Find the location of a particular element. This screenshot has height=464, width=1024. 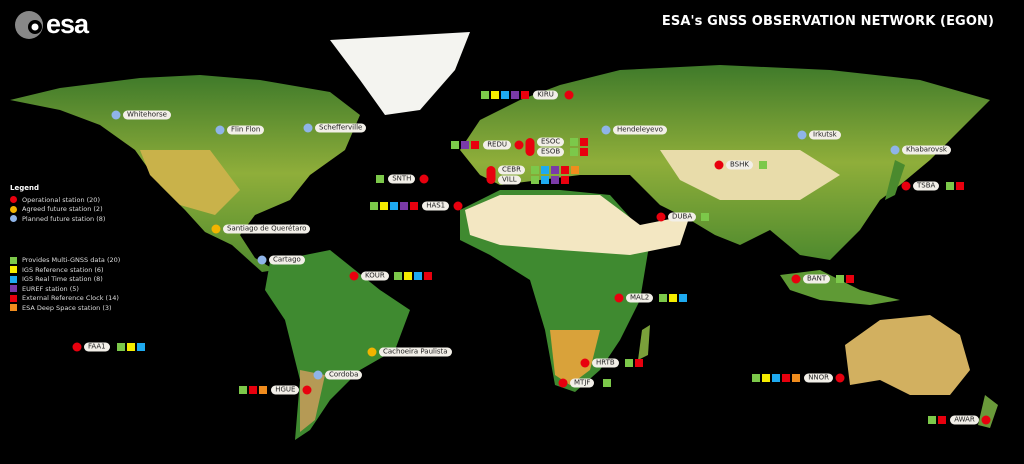

station-label-cachoeira-paulista: Cachoeira Paulista is located at coordinates (415, 352).